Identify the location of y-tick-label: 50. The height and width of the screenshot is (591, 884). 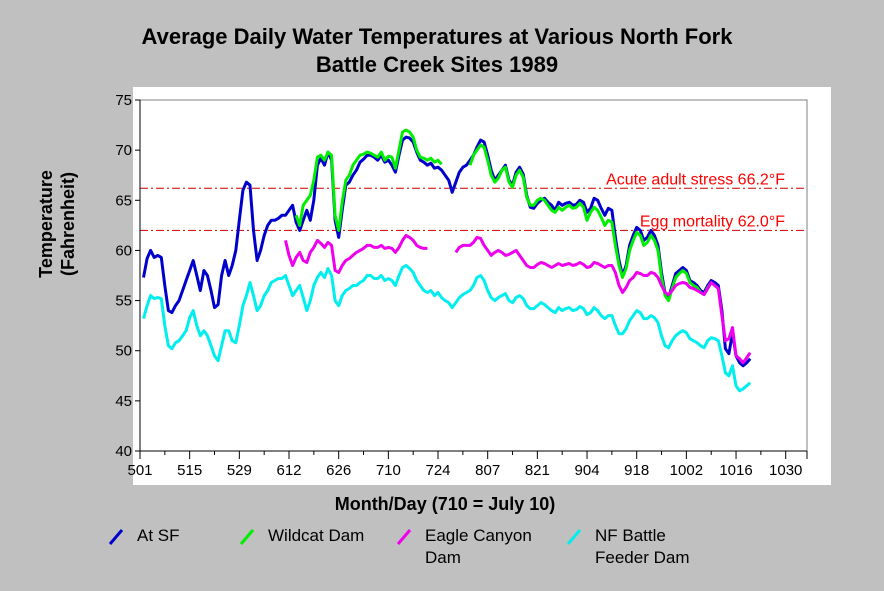
(123, 351).